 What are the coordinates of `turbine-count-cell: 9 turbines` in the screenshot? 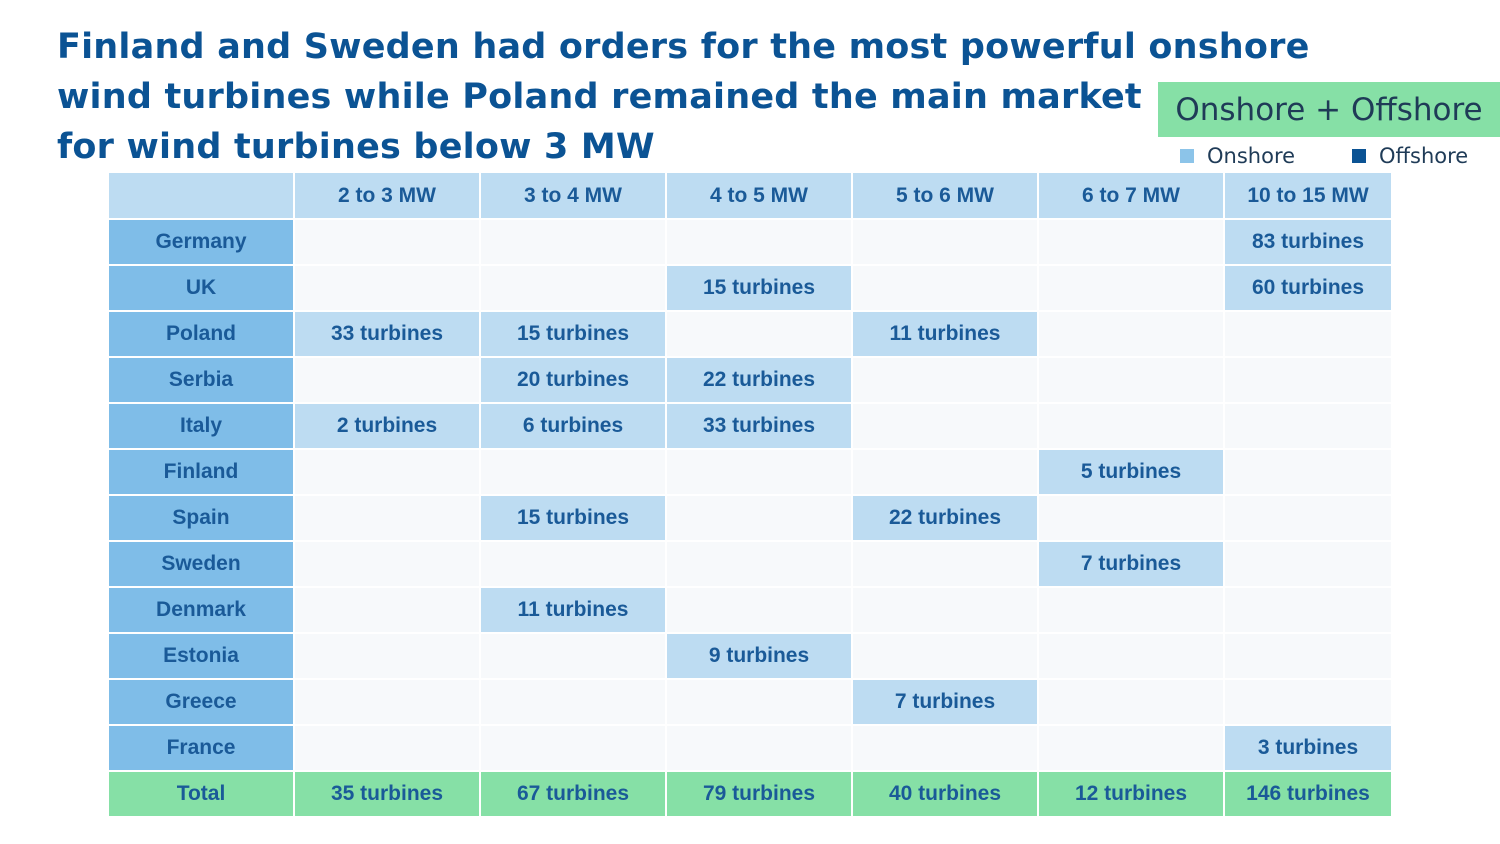 It's located at (759, 656).